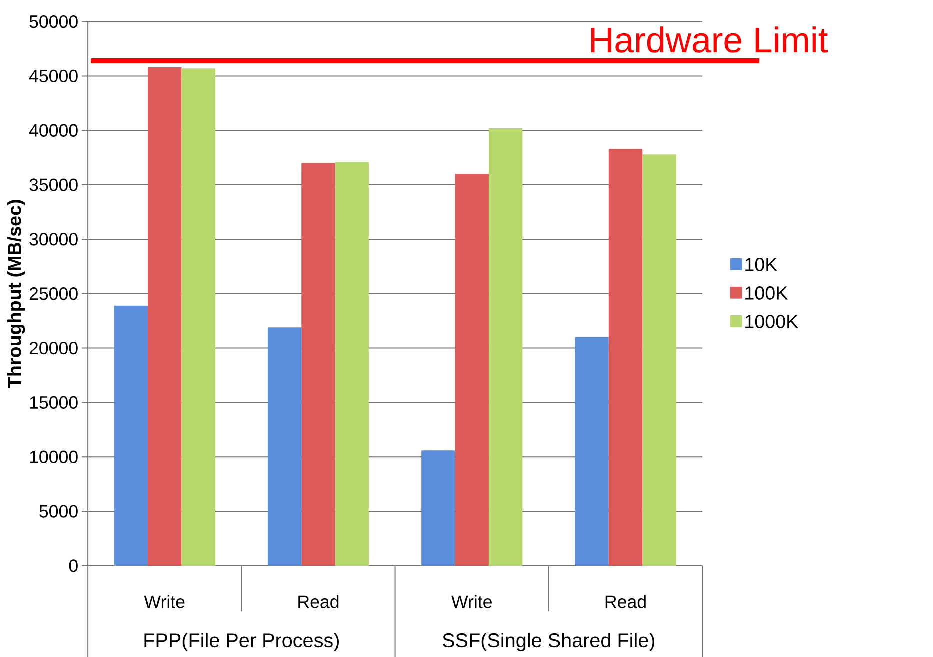  Describe the element at coordinates (54, 185) in the screenshot. I see `y-tick-label: 35000` at that location.